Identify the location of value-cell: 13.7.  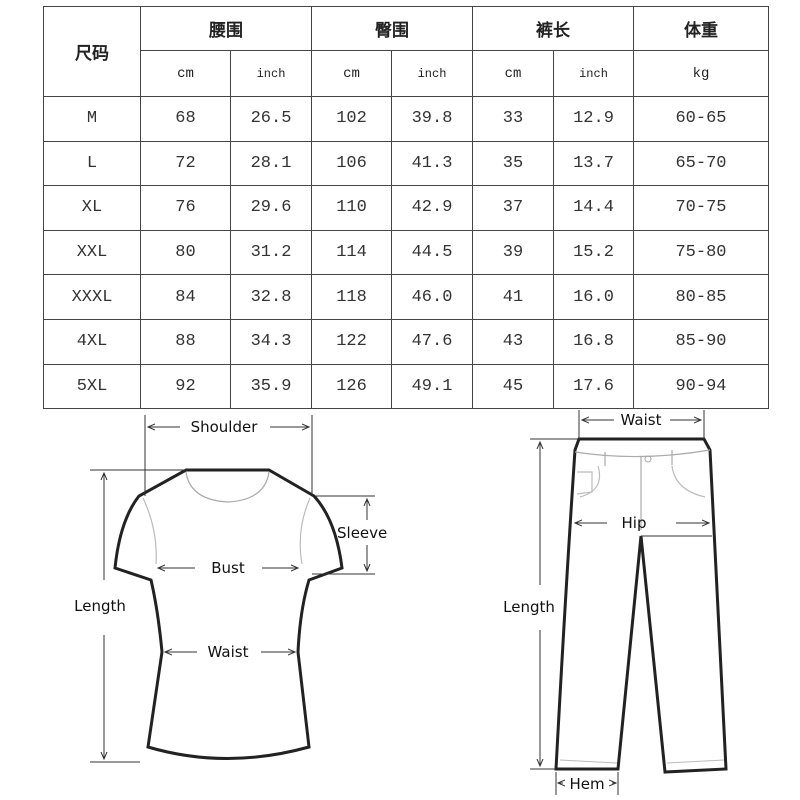
(593, 163).